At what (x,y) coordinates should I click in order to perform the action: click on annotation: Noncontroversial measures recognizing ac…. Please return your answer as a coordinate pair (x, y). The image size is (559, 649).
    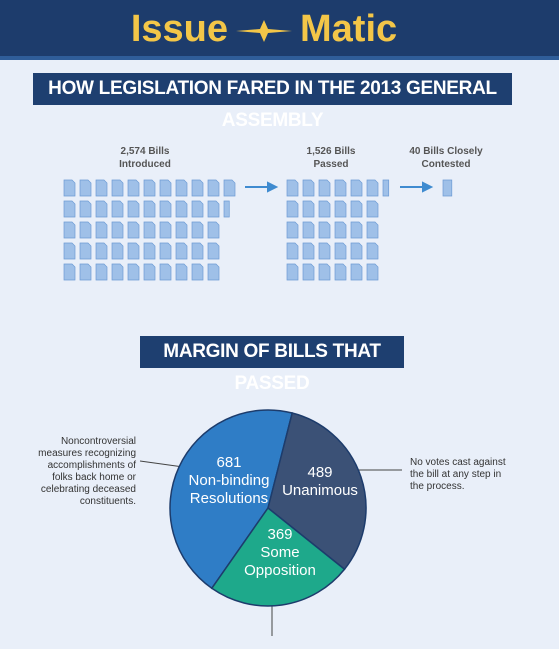
    Looking at the image, I should click on (87, 471).